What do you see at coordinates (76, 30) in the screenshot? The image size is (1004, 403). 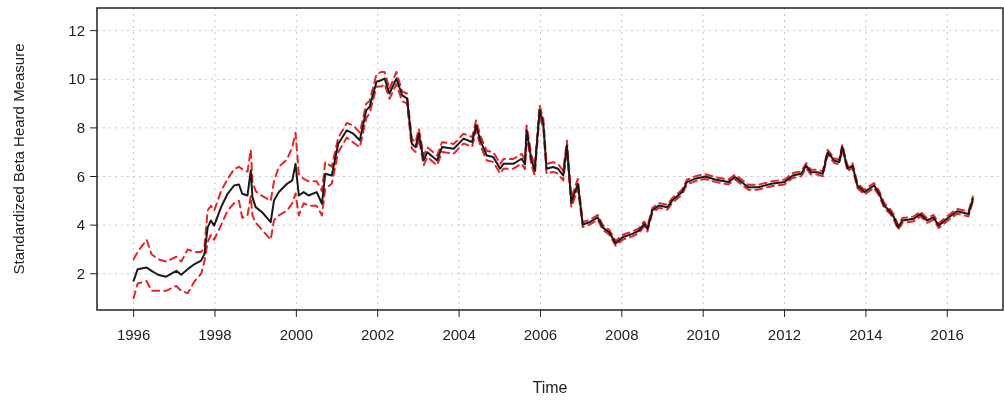 I see `y-tick-label: 12` at bounding box center [76, 30].